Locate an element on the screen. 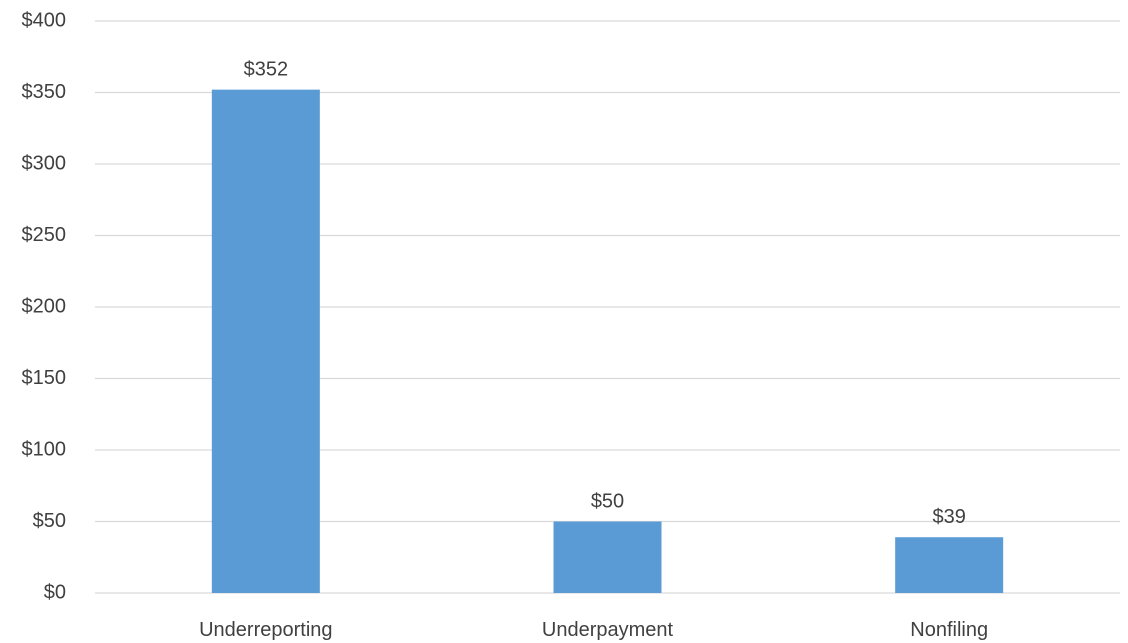 Image resolution: width=1128 pixels, height=643 pixels. data-label: $39 is located at coordinates (948, 517).